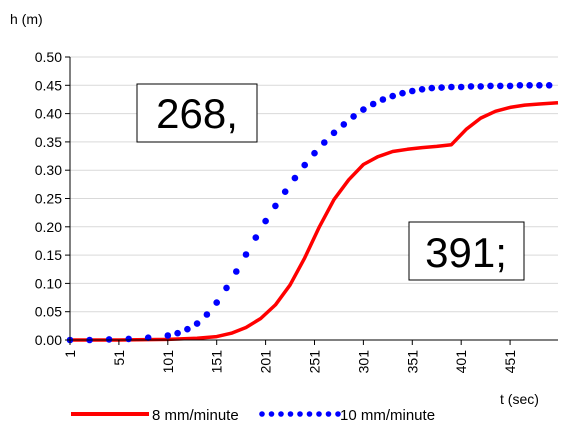 The width and height of the screenshot is (561, 423). Describe the element at coordinates (195, 415) in the screenshot. I see `legend-label-8mm: 8 mm/minute` at that location.